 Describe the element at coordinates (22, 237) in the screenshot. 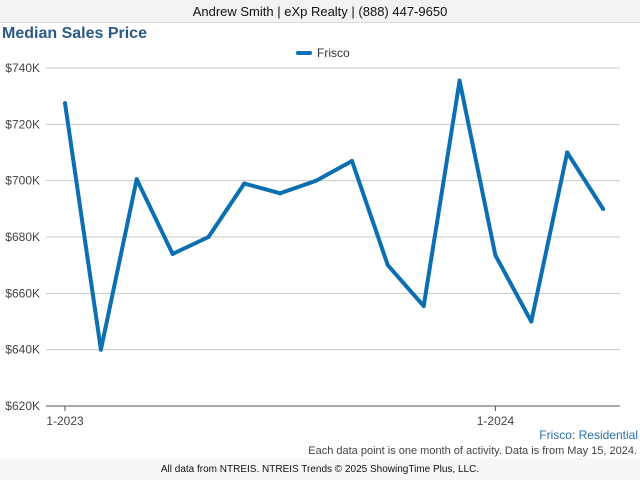

I see `y-tick-label: $680K` at that location.